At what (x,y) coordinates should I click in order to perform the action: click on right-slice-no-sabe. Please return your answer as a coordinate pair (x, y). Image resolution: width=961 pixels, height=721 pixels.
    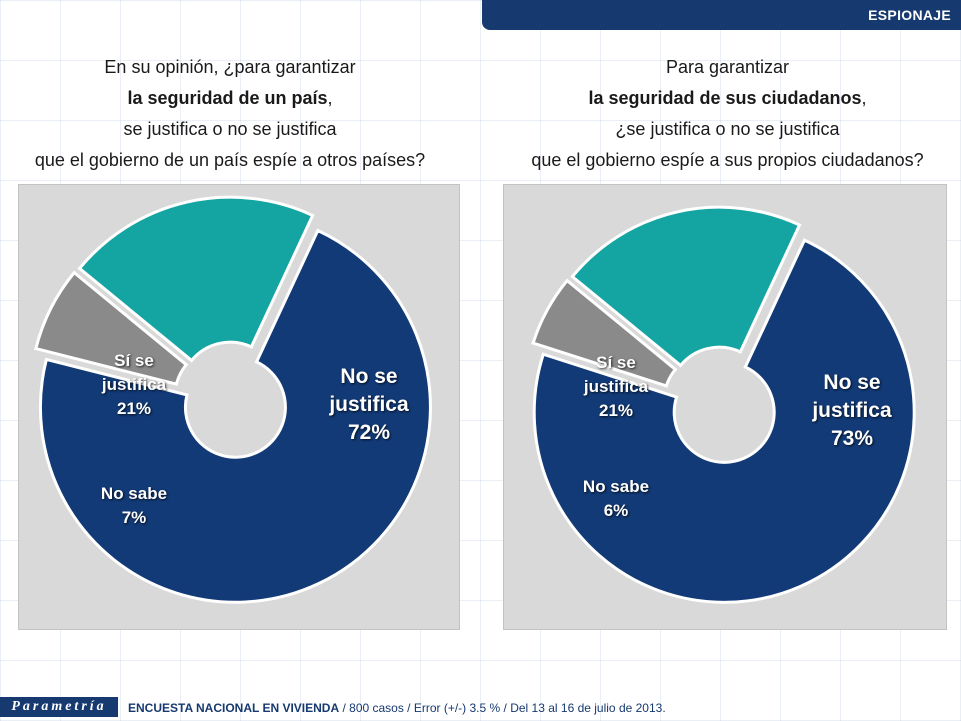
    Looking at the image, I should click on (604, 333).